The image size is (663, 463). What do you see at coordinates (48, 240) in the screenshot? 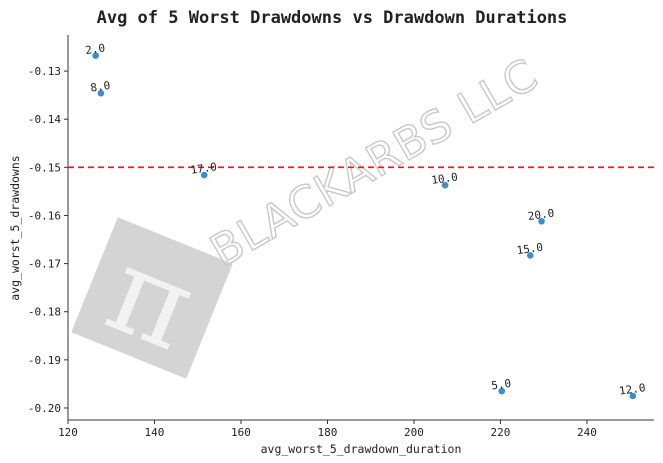
I see `y-ticks: -0.13 -0.14 -0.15 -0.16 -0.17 -0.18 -0.19 -0.20` at bounding box center [48, 240].